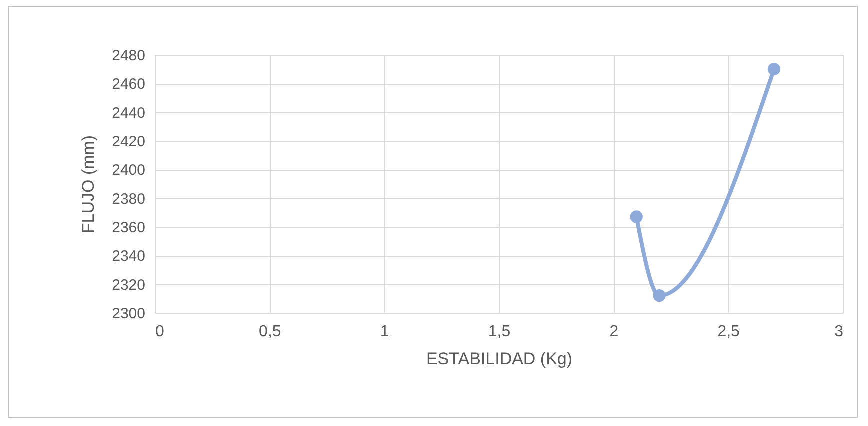 The width and height of the screenshot is (868, 426). I want to click on x-tick-label: 1, so click(385, 332).